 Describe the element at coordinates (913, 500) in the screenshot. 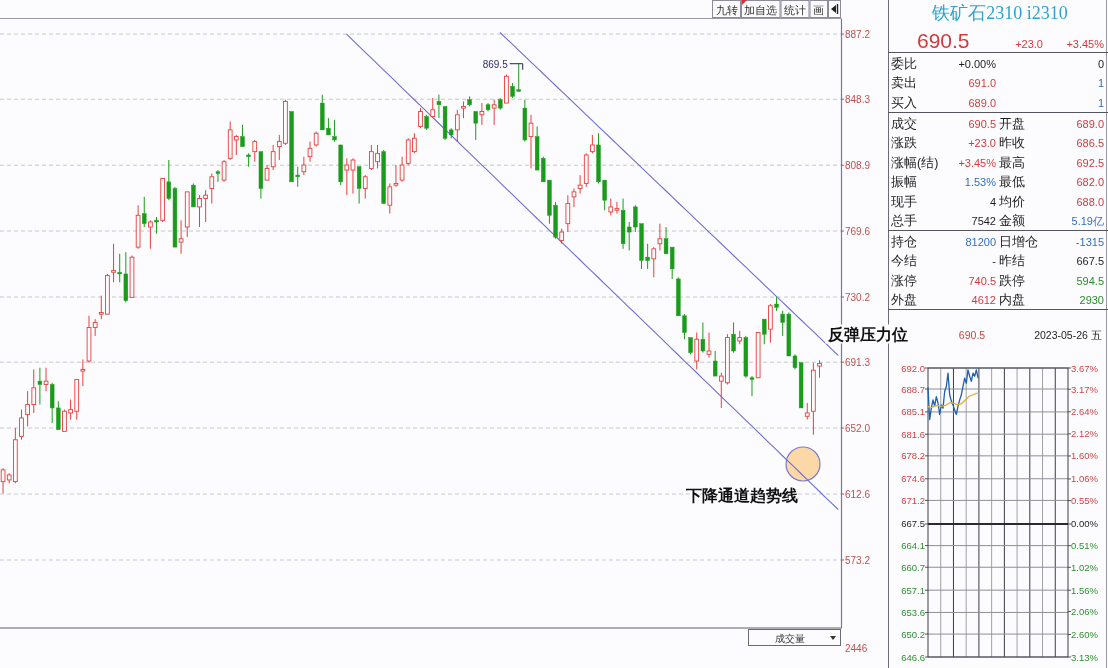

I see `y-tick-label: 671.2` at that location.